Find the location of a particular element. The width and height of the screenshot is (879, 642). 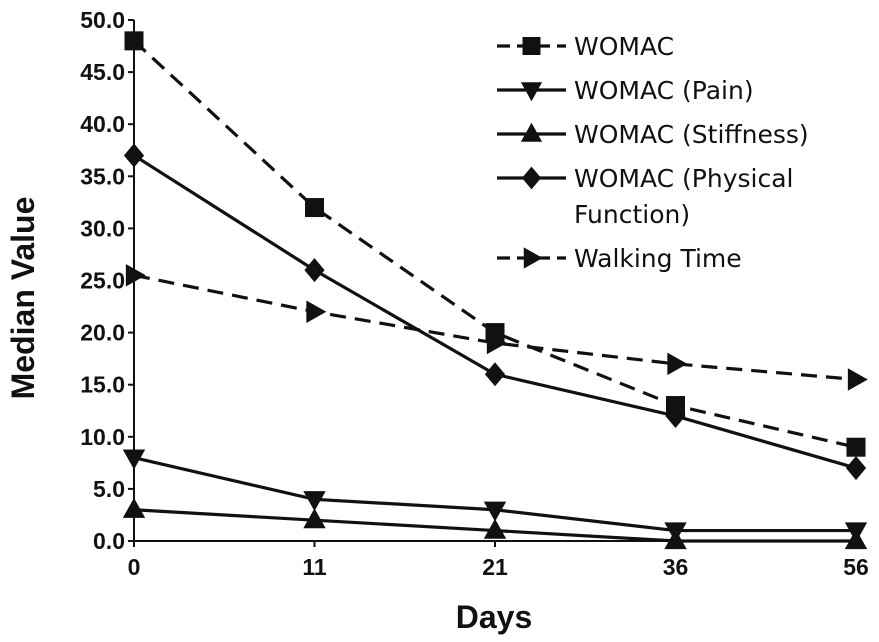

legend-item-womac-stiffness: WOMAC (Stiffness) is located at coordinates (653, 134).